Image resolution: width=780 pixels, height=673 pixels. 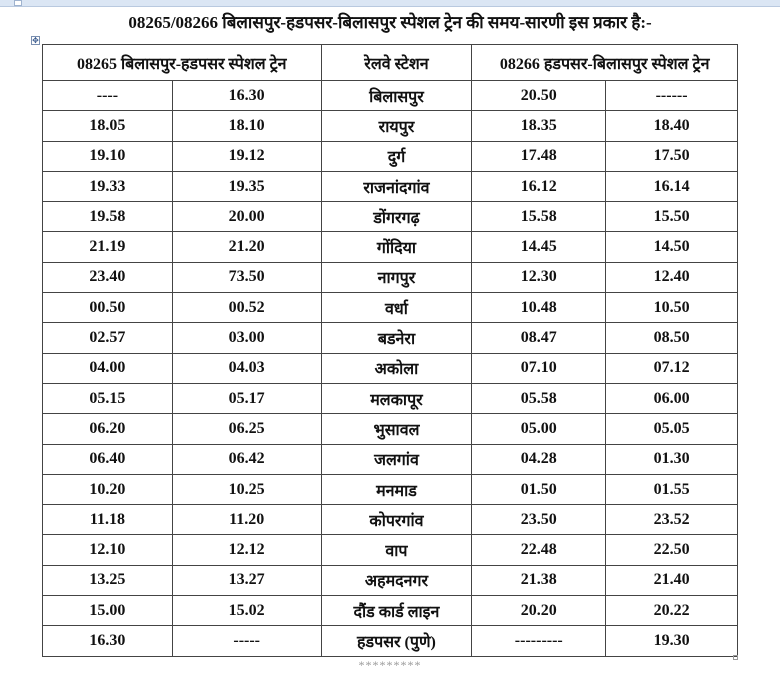 I want to click on station-cell: बिलासपुर, so click(x=396, y=95).